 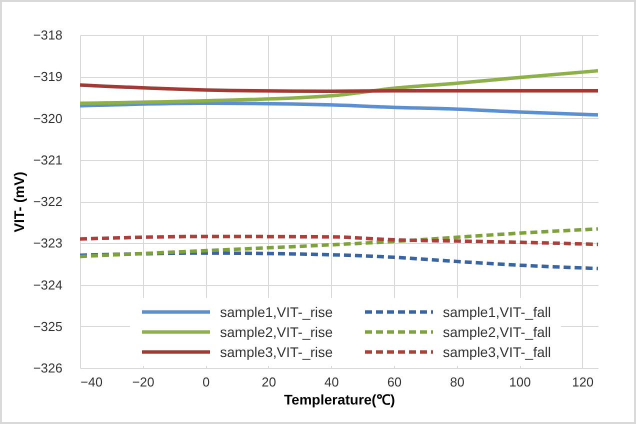 What do you see at coordinates (339, 400) in the screenshot?
I see `x-axis-title: Templerature(℃)` at bounding box center [339, 400].